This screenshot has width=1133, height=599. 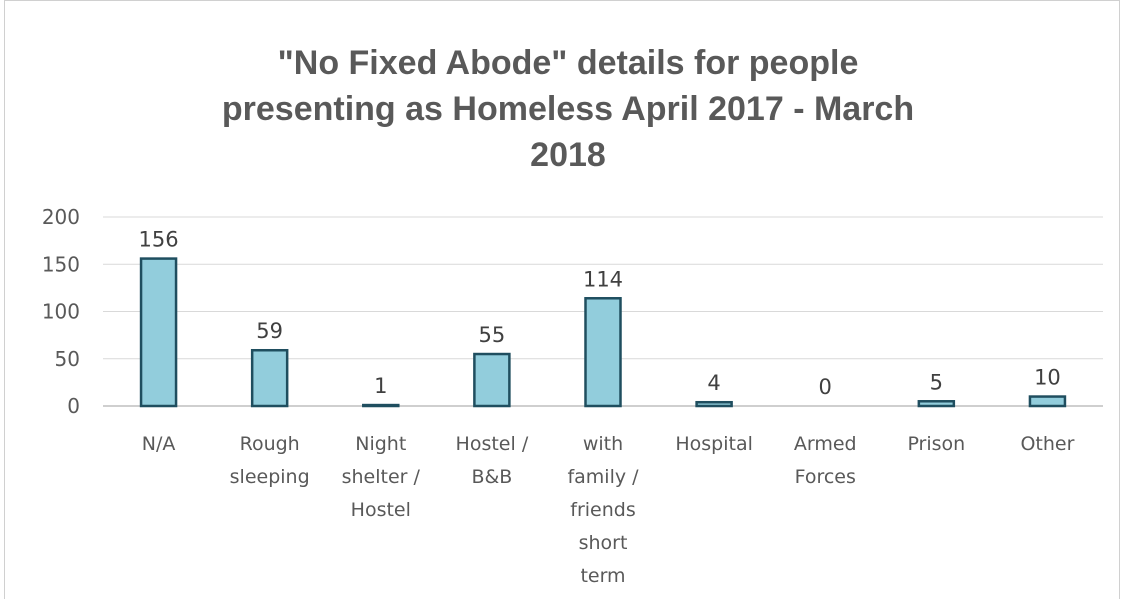 What do you see at coordinates (491, 477) in the screenshot?
I see `category-label-line: B&B` at bounding box center [491, 477].